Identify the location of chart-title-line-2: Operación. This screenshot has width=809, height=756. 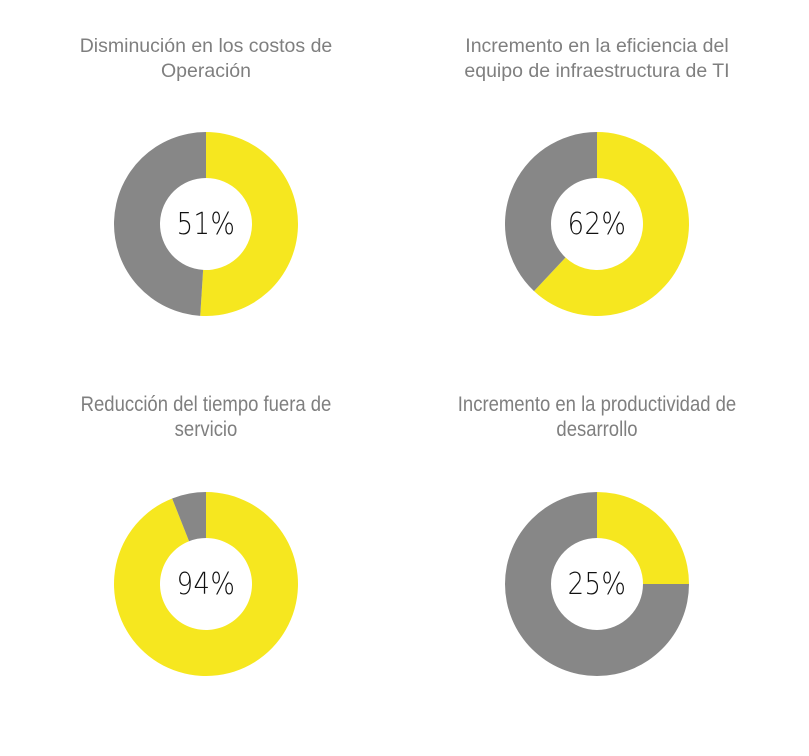
(206, 71).